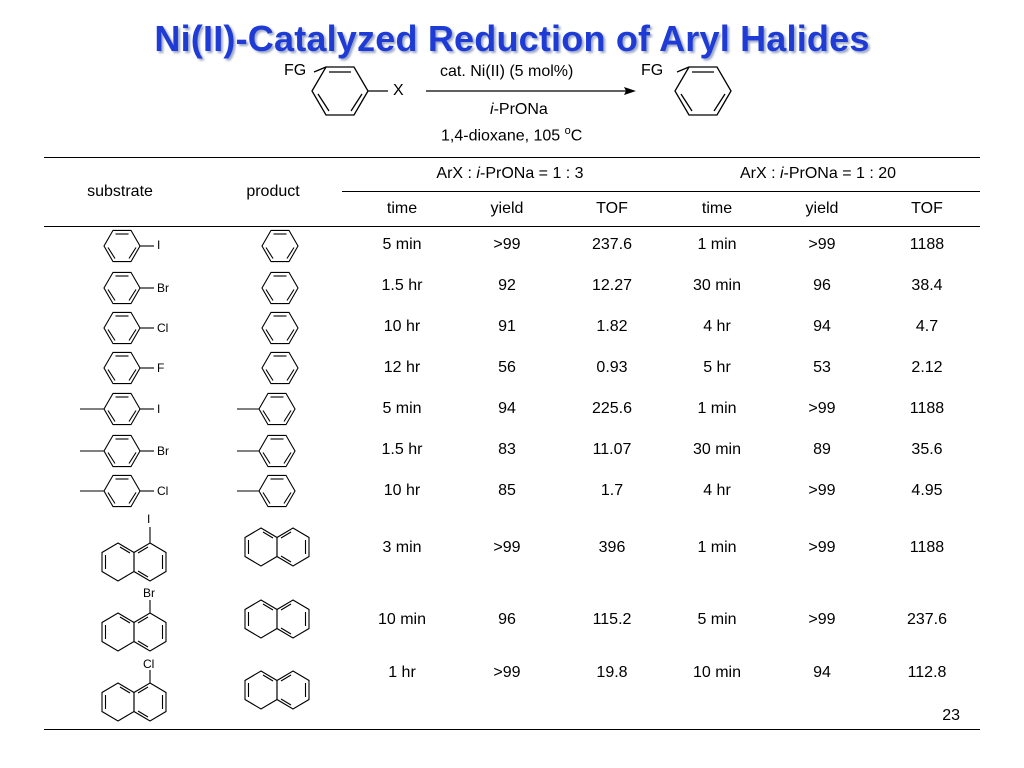 This screenshot has height=768, width=1024. What do you see at coordinates (512, 135) in the screenshot?
I see `conditions-label: 1,4-dioxane, 105 oC` at bounding box center [512, 135].